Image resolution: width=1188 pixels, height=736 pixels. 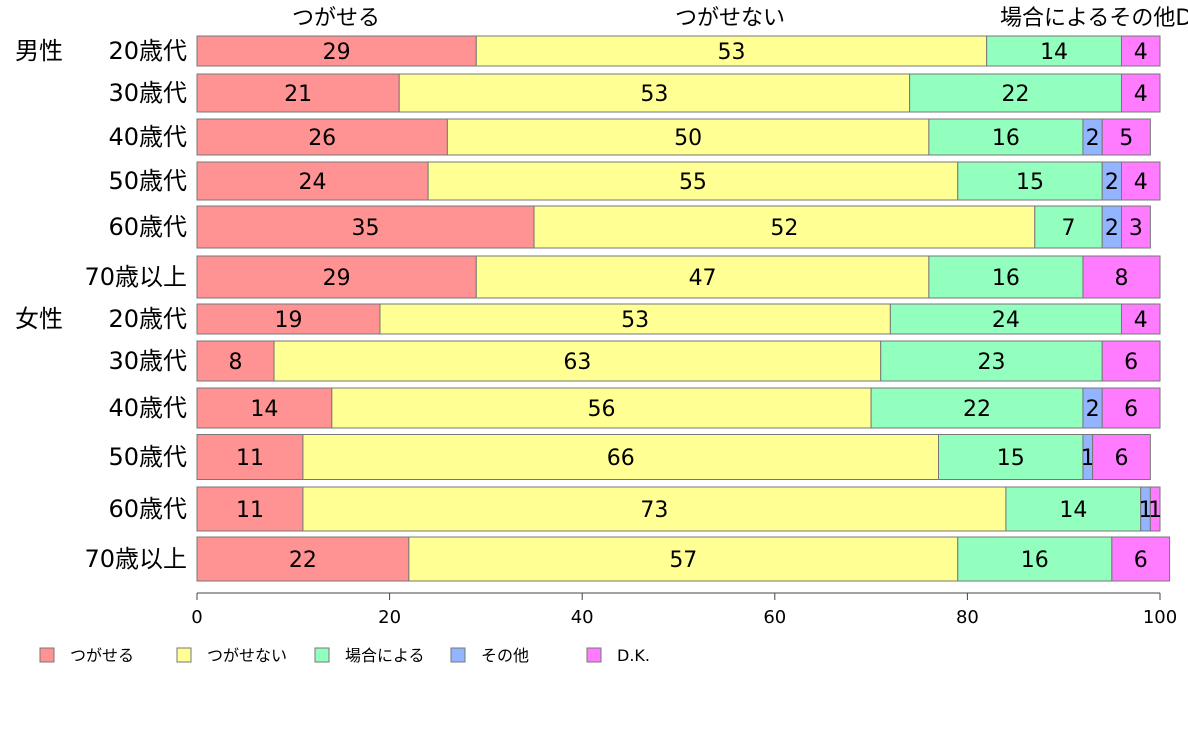 I want to click on x-axis: 0 20 40 60 80 100, so click(x=684, y=610).